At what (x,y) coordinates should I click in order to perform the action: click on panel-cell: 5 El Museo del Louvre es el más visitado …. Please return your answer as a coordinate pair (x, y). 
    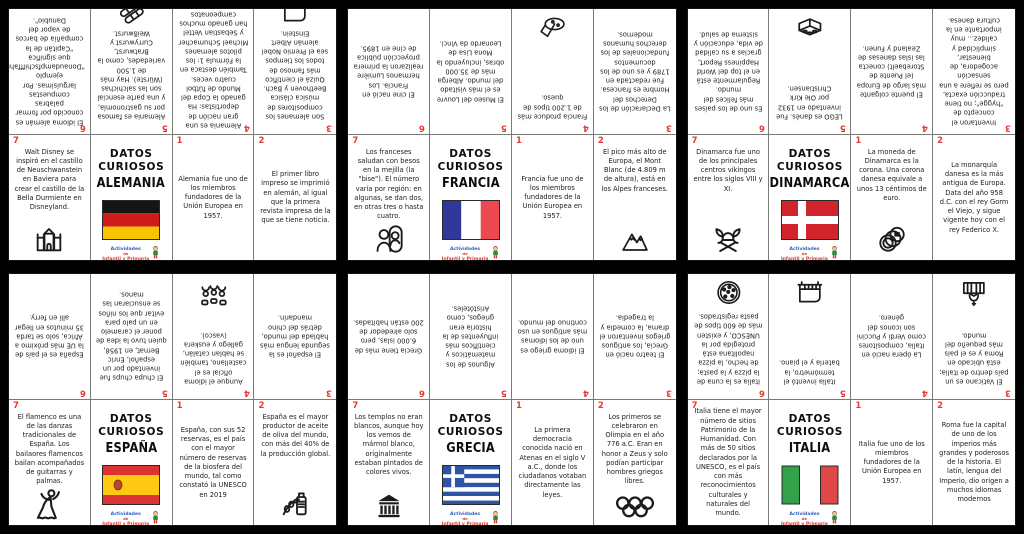
    Looking at the image, I should click on (471, 72).